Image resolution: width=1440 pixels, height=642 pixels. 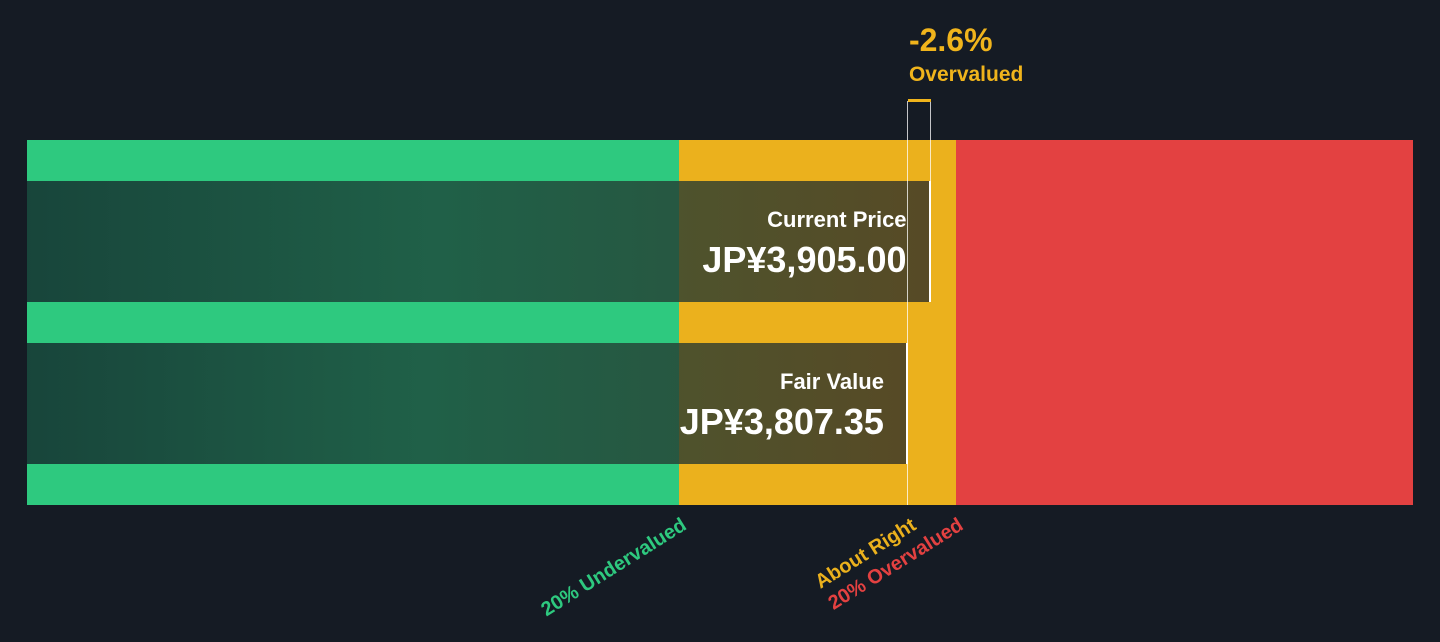 What do you see at coordinates (832, 381) in the screenshot?
I see `fair-value-label: Fair Value` at bounding box center [832, 381].